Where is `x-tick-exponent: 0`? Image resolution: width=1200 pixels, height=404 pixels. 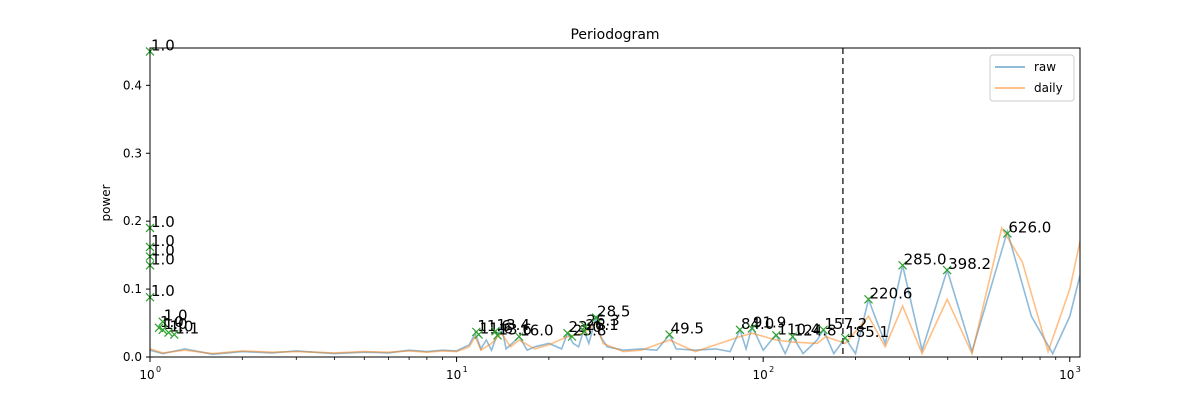
x-tick-exponent: 0 is located at coordinates (158, 369).